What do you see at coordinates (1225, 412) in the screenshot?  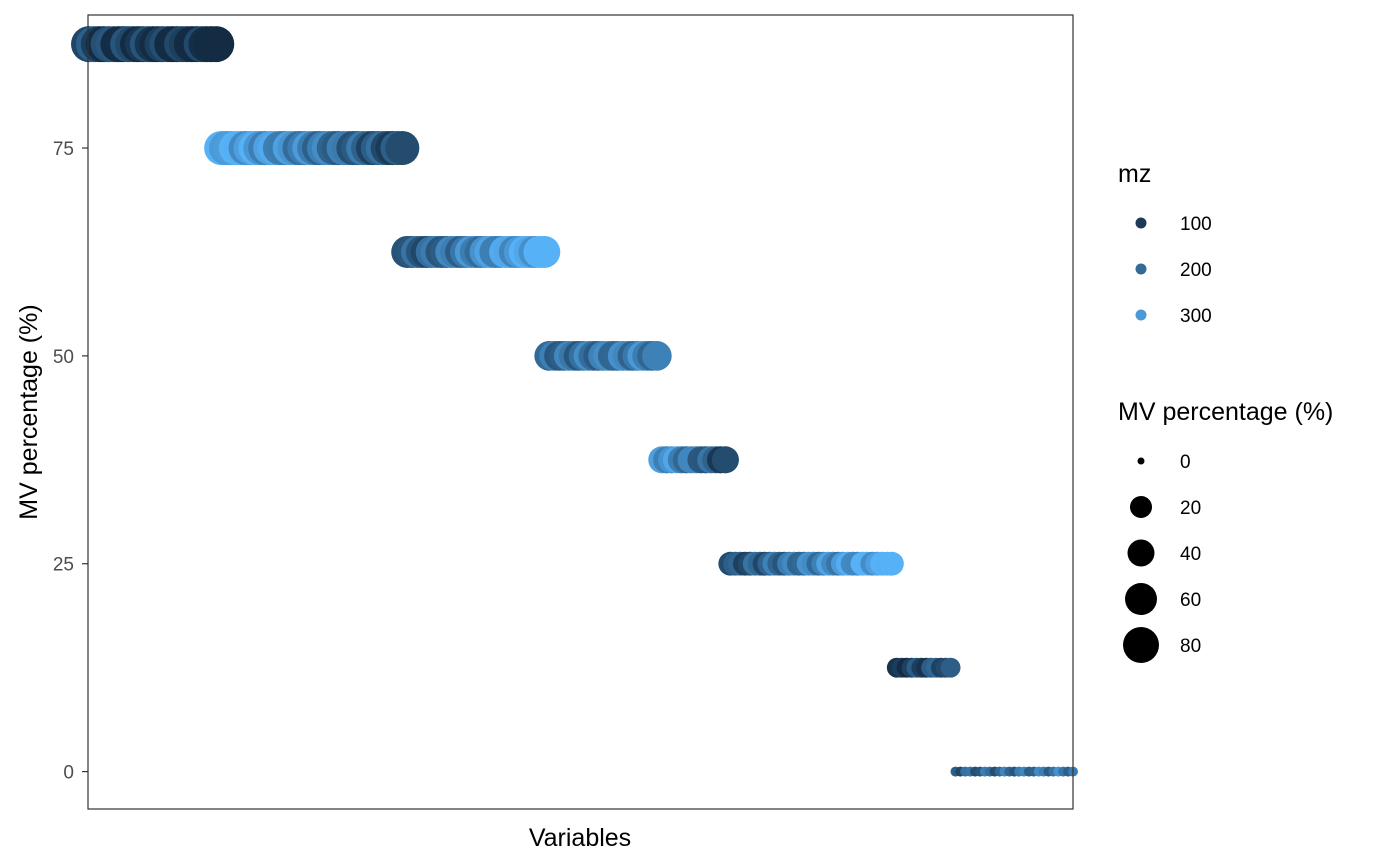 I see `size-legend-title: MV percentage (%)` at bounding box center [1225, 412].